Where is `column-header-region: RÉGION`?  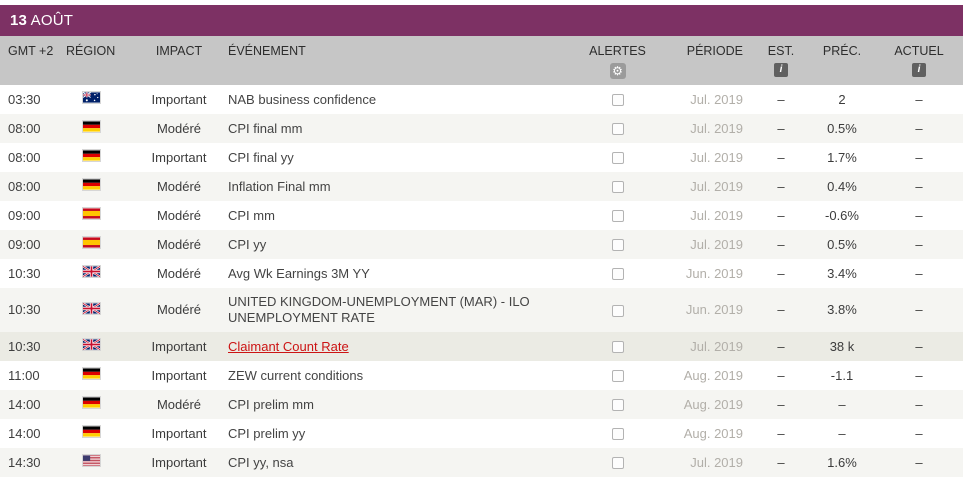 column-header-region: RÉGION is located at coordinates (100, 60).